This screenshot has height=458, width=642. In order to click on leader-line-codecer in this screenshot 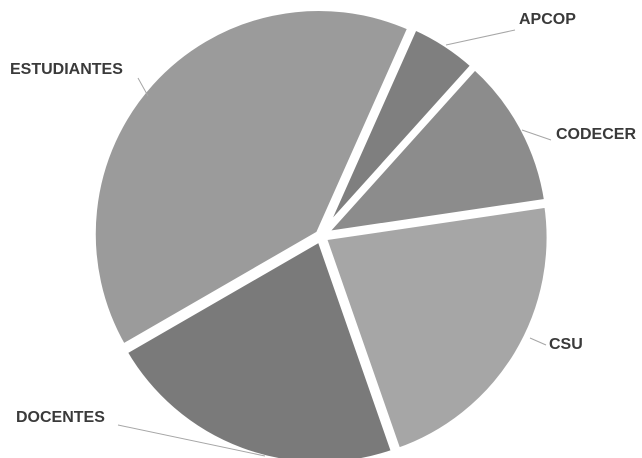, I will do `click(536, 135)`.